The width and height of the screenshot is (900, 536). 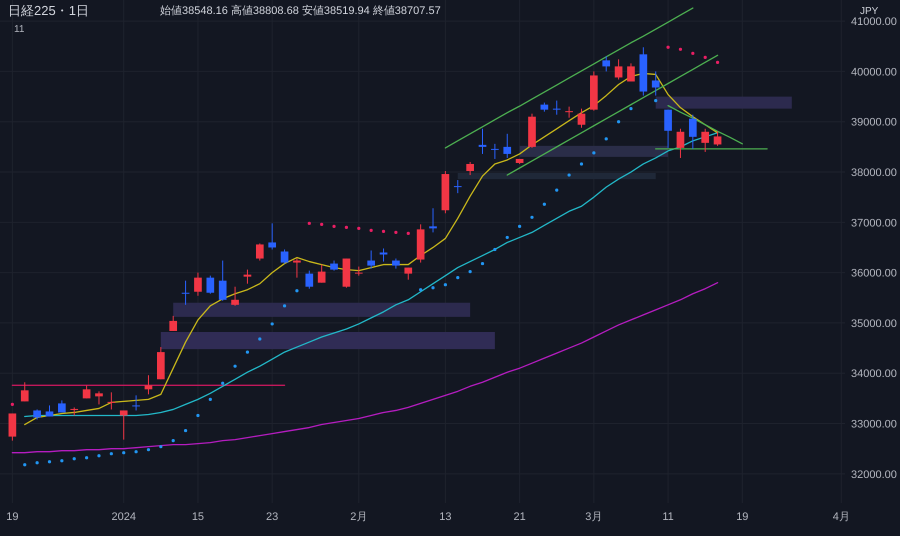 What do you see at coordinates (198, 517) in the screenshot?
I see `x-tick-label: 15` at bounding box center [198, 517].